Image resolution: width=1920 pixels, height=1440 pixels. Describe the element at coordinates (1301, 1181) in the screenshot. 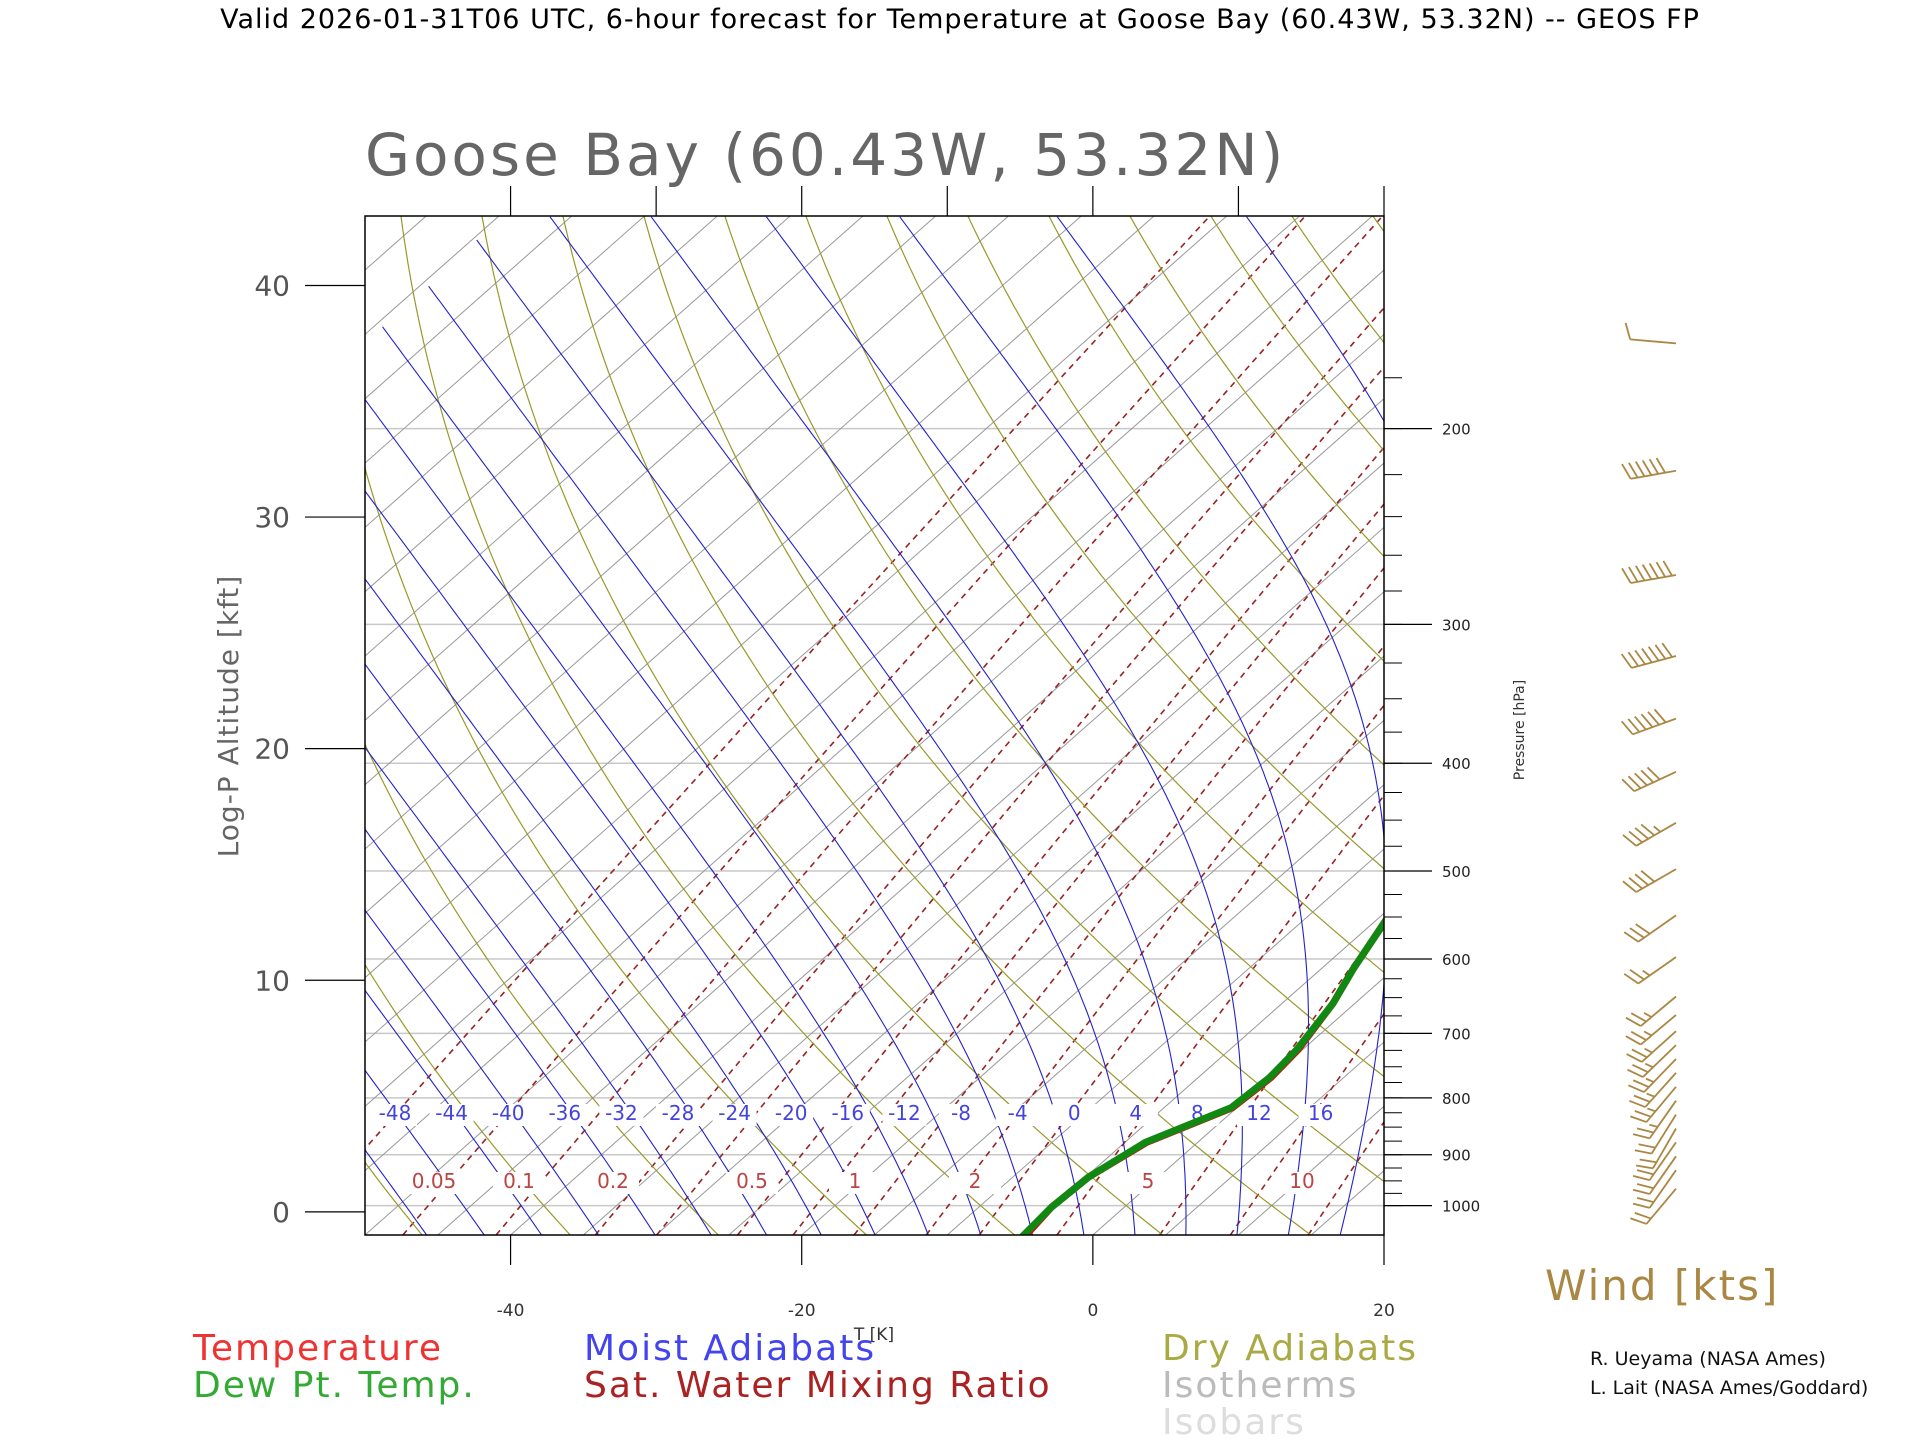

I see `mixing-ratio-label: 10` at that location.